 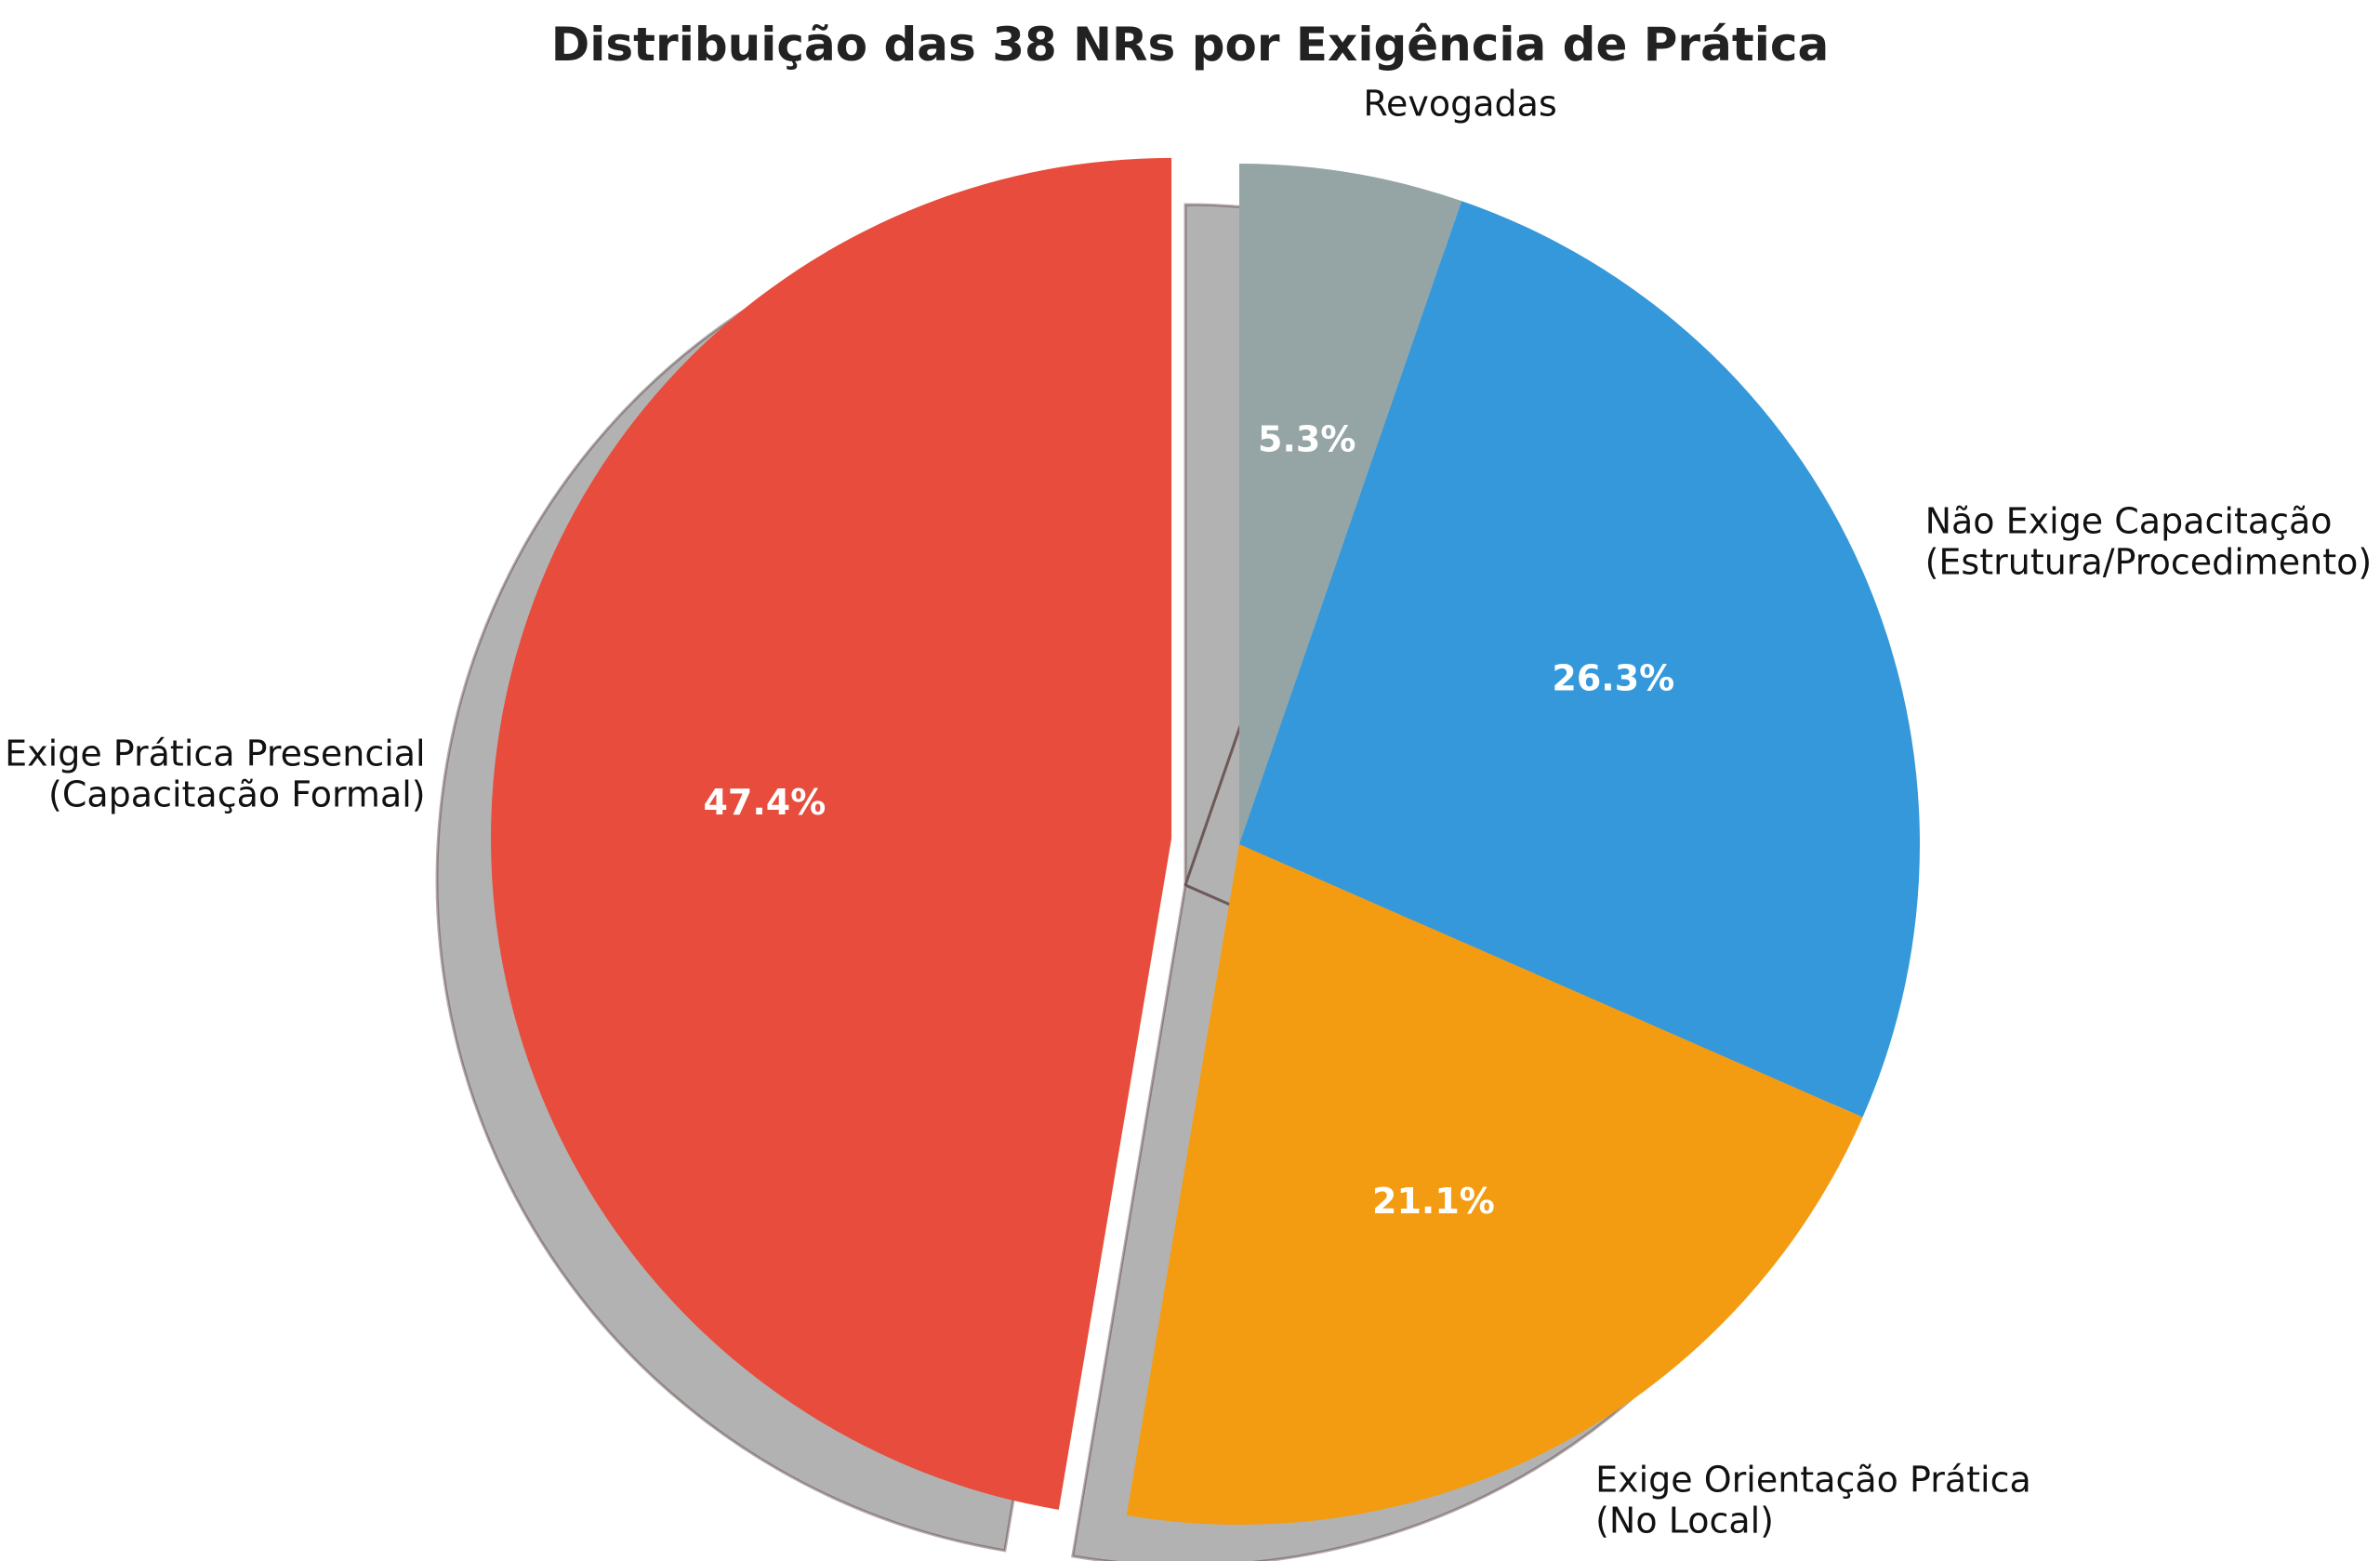 I want to click on slice-4-category-label: Revogadas, so click(x=1459, y=103).